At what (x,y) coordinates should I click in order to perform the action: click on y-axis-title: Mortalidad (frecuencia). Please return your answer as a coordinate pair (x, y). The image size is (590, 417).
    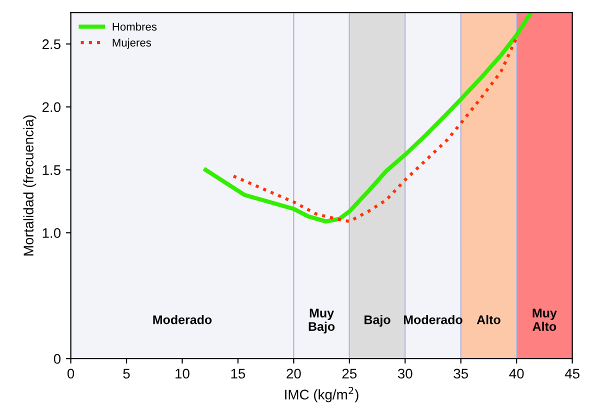
    Looking at the image, I should click on (29, 185).